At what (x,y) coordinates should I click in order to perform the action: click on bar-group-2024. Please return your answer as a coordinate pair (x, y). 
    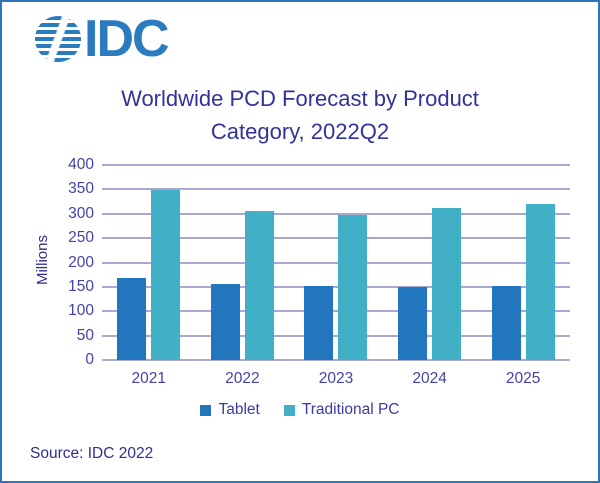
    Looking at the image, I should click on (430, 262).